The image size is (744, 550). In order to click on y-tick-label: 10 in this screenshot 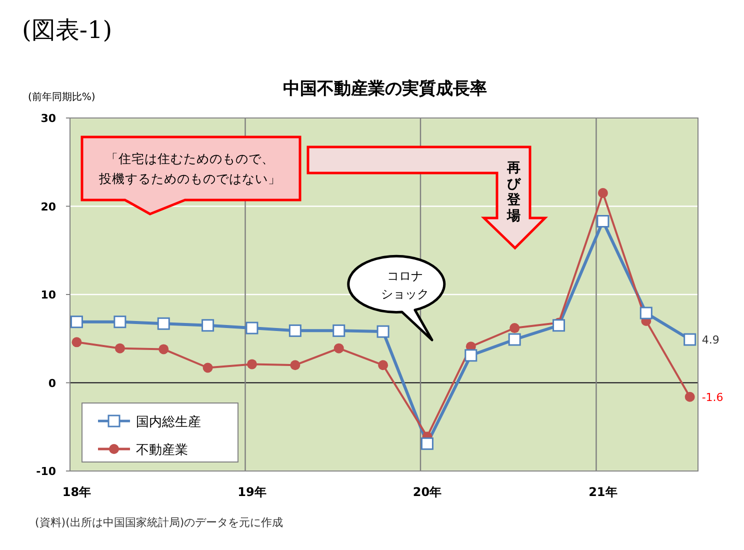, I will do `click(48, 295)`.